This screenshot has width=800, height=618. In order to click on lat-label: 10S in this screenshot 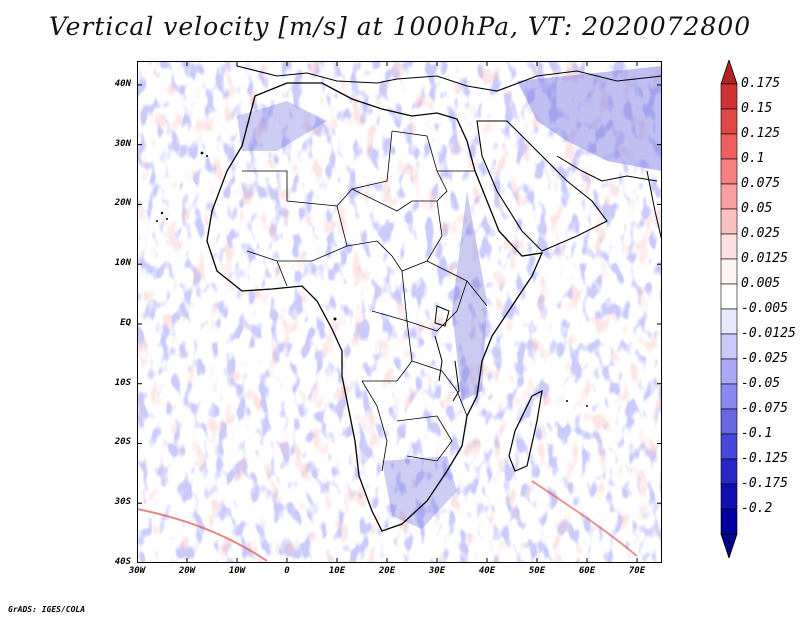, I will do `click(122, 382)`.